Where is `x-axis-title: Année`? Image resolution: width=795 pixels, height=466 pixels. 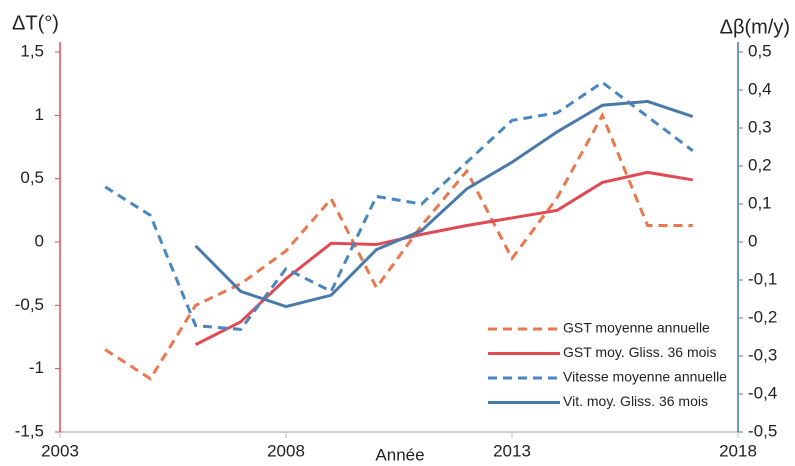 x-axis-title: Année is located at coordinates (399, 454).